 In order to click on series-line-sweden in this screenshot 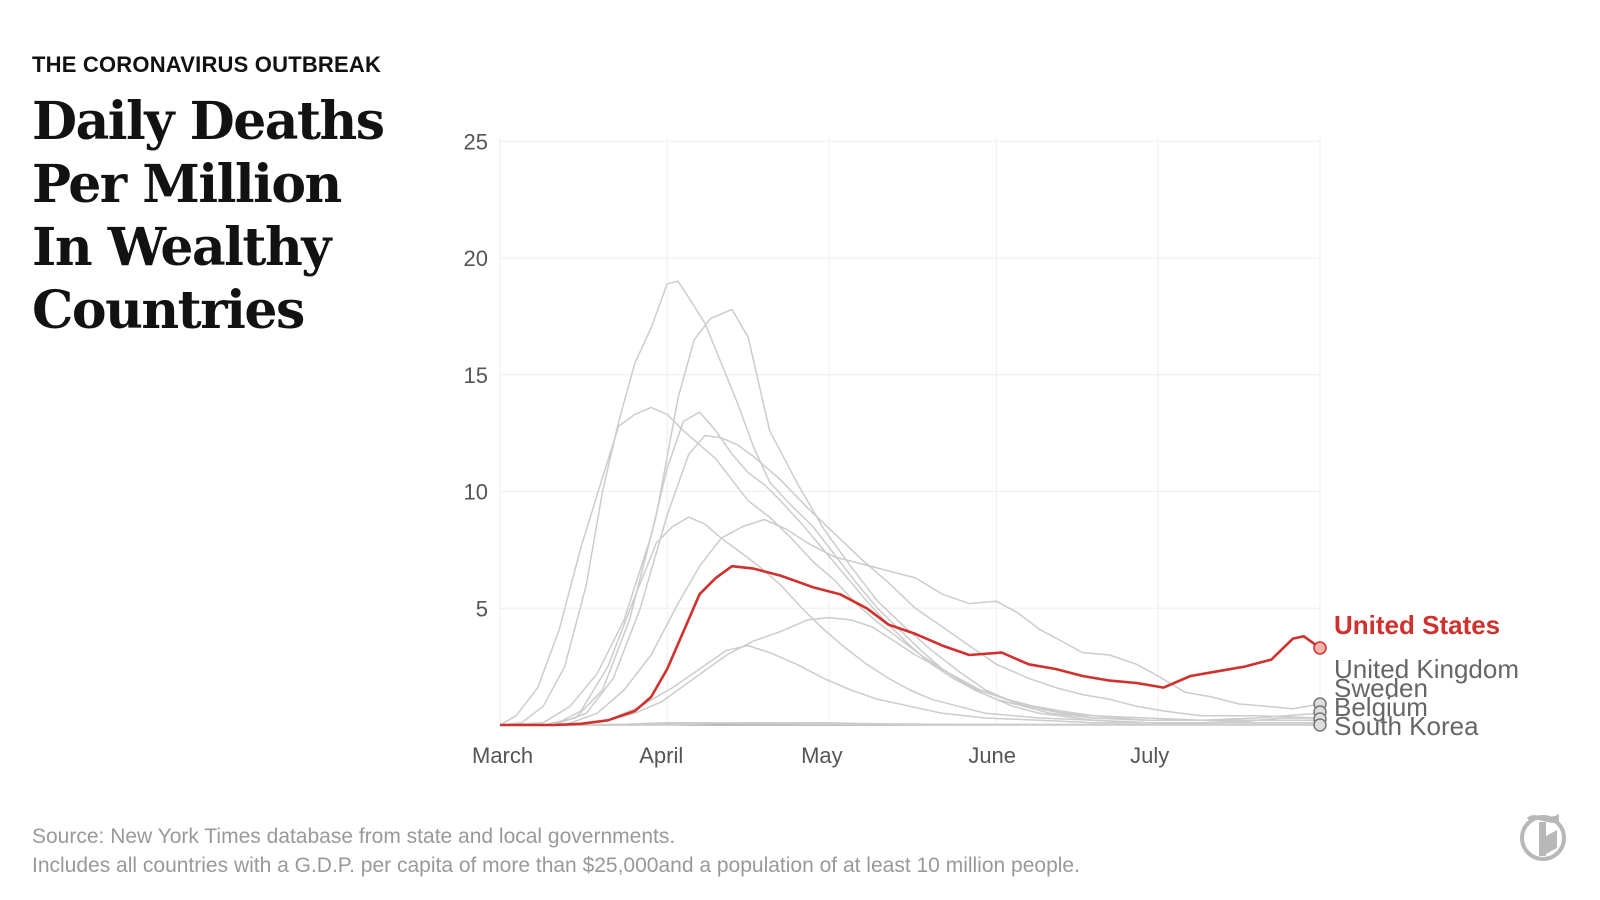, I will do `click(910, 622)`.